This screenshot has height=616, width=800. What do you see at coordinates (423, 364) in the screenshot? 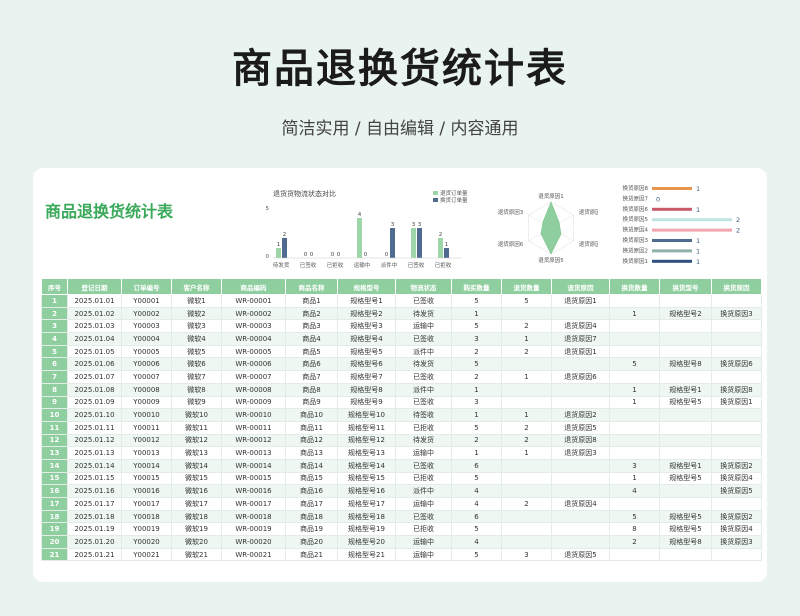
I see `table-cell: 待发货` at bounding box center [423, 364].